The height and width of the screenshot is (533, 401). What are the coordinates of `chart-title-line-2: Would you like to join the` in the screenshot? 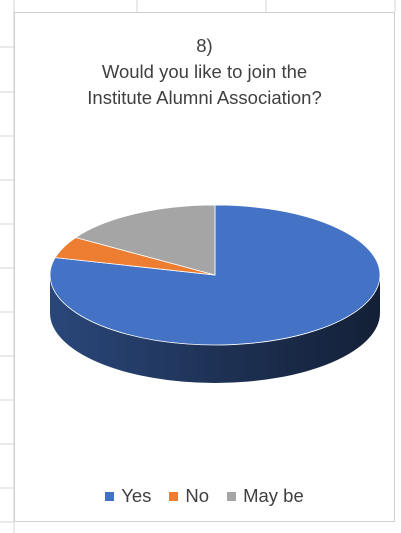 It's located at (204, 71).